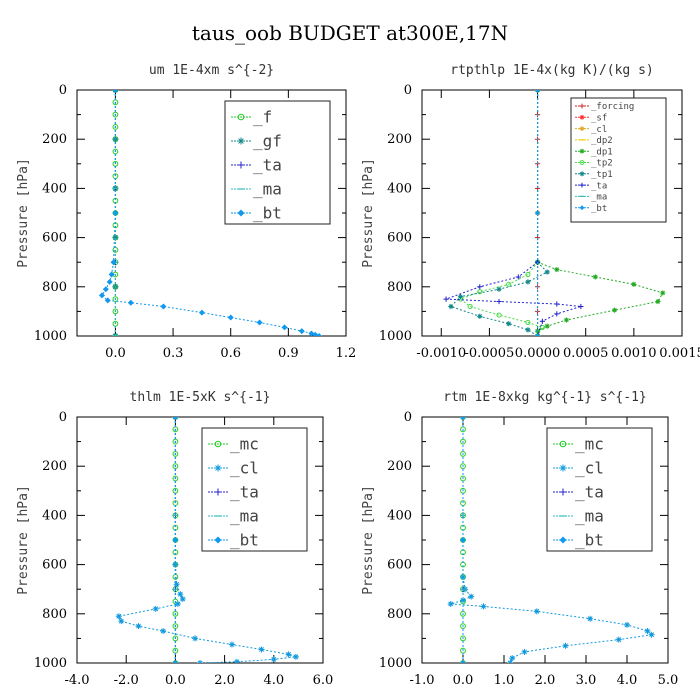  I want to click on panel-title: rtm 1E-8xkg kg^{-1} s^{-1}, so click(545, 397).